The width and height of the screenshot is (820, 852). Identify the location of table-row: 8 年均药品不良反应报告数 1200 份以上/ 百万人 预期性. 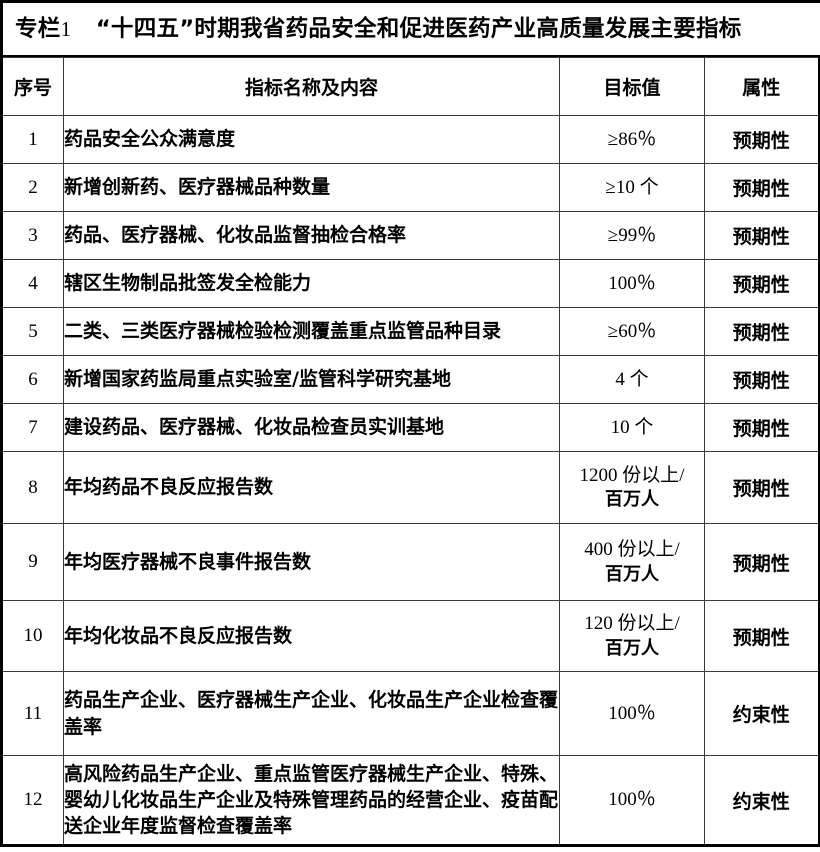
(410, 487).